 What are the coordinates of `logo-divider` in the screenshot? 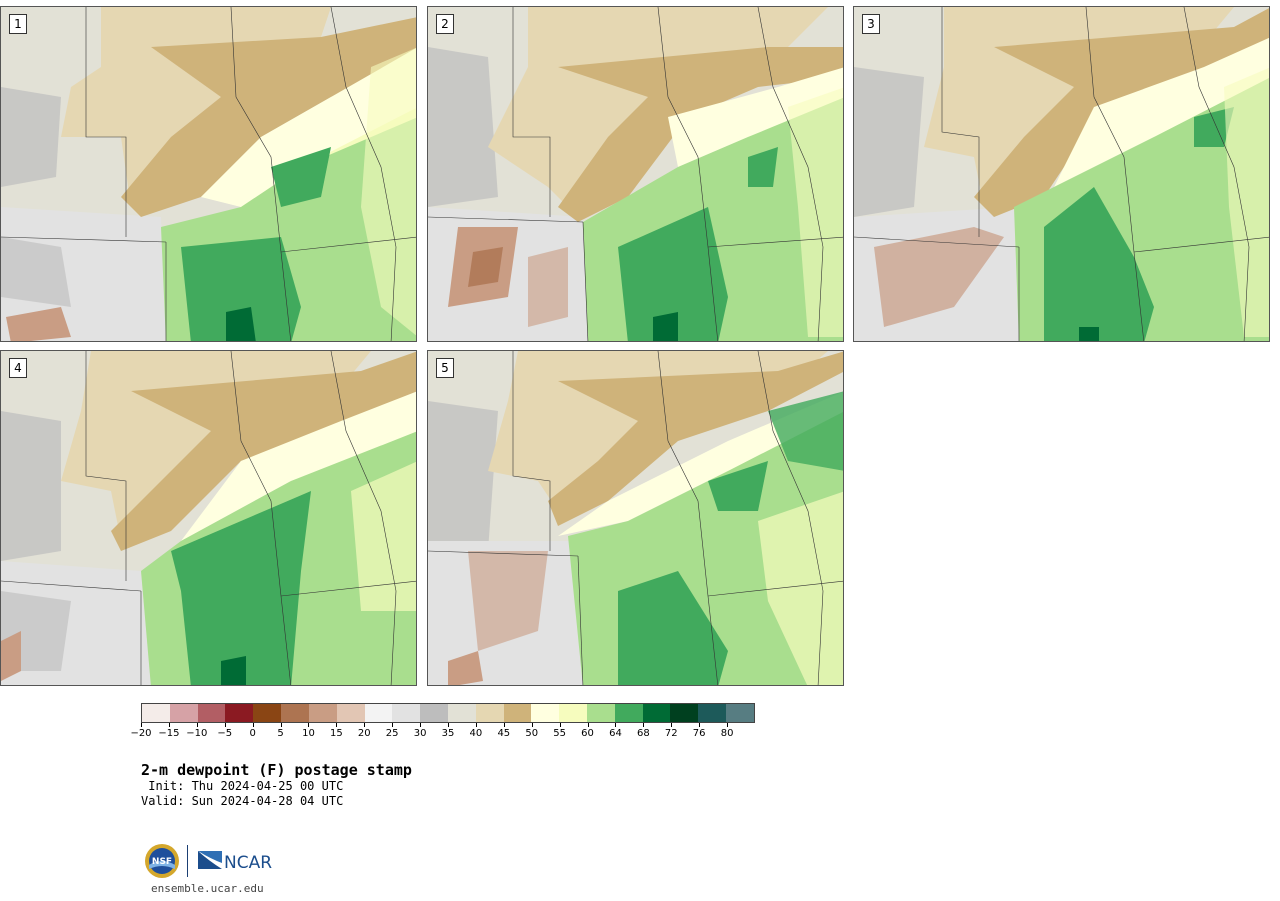 It's located at (187, 861).